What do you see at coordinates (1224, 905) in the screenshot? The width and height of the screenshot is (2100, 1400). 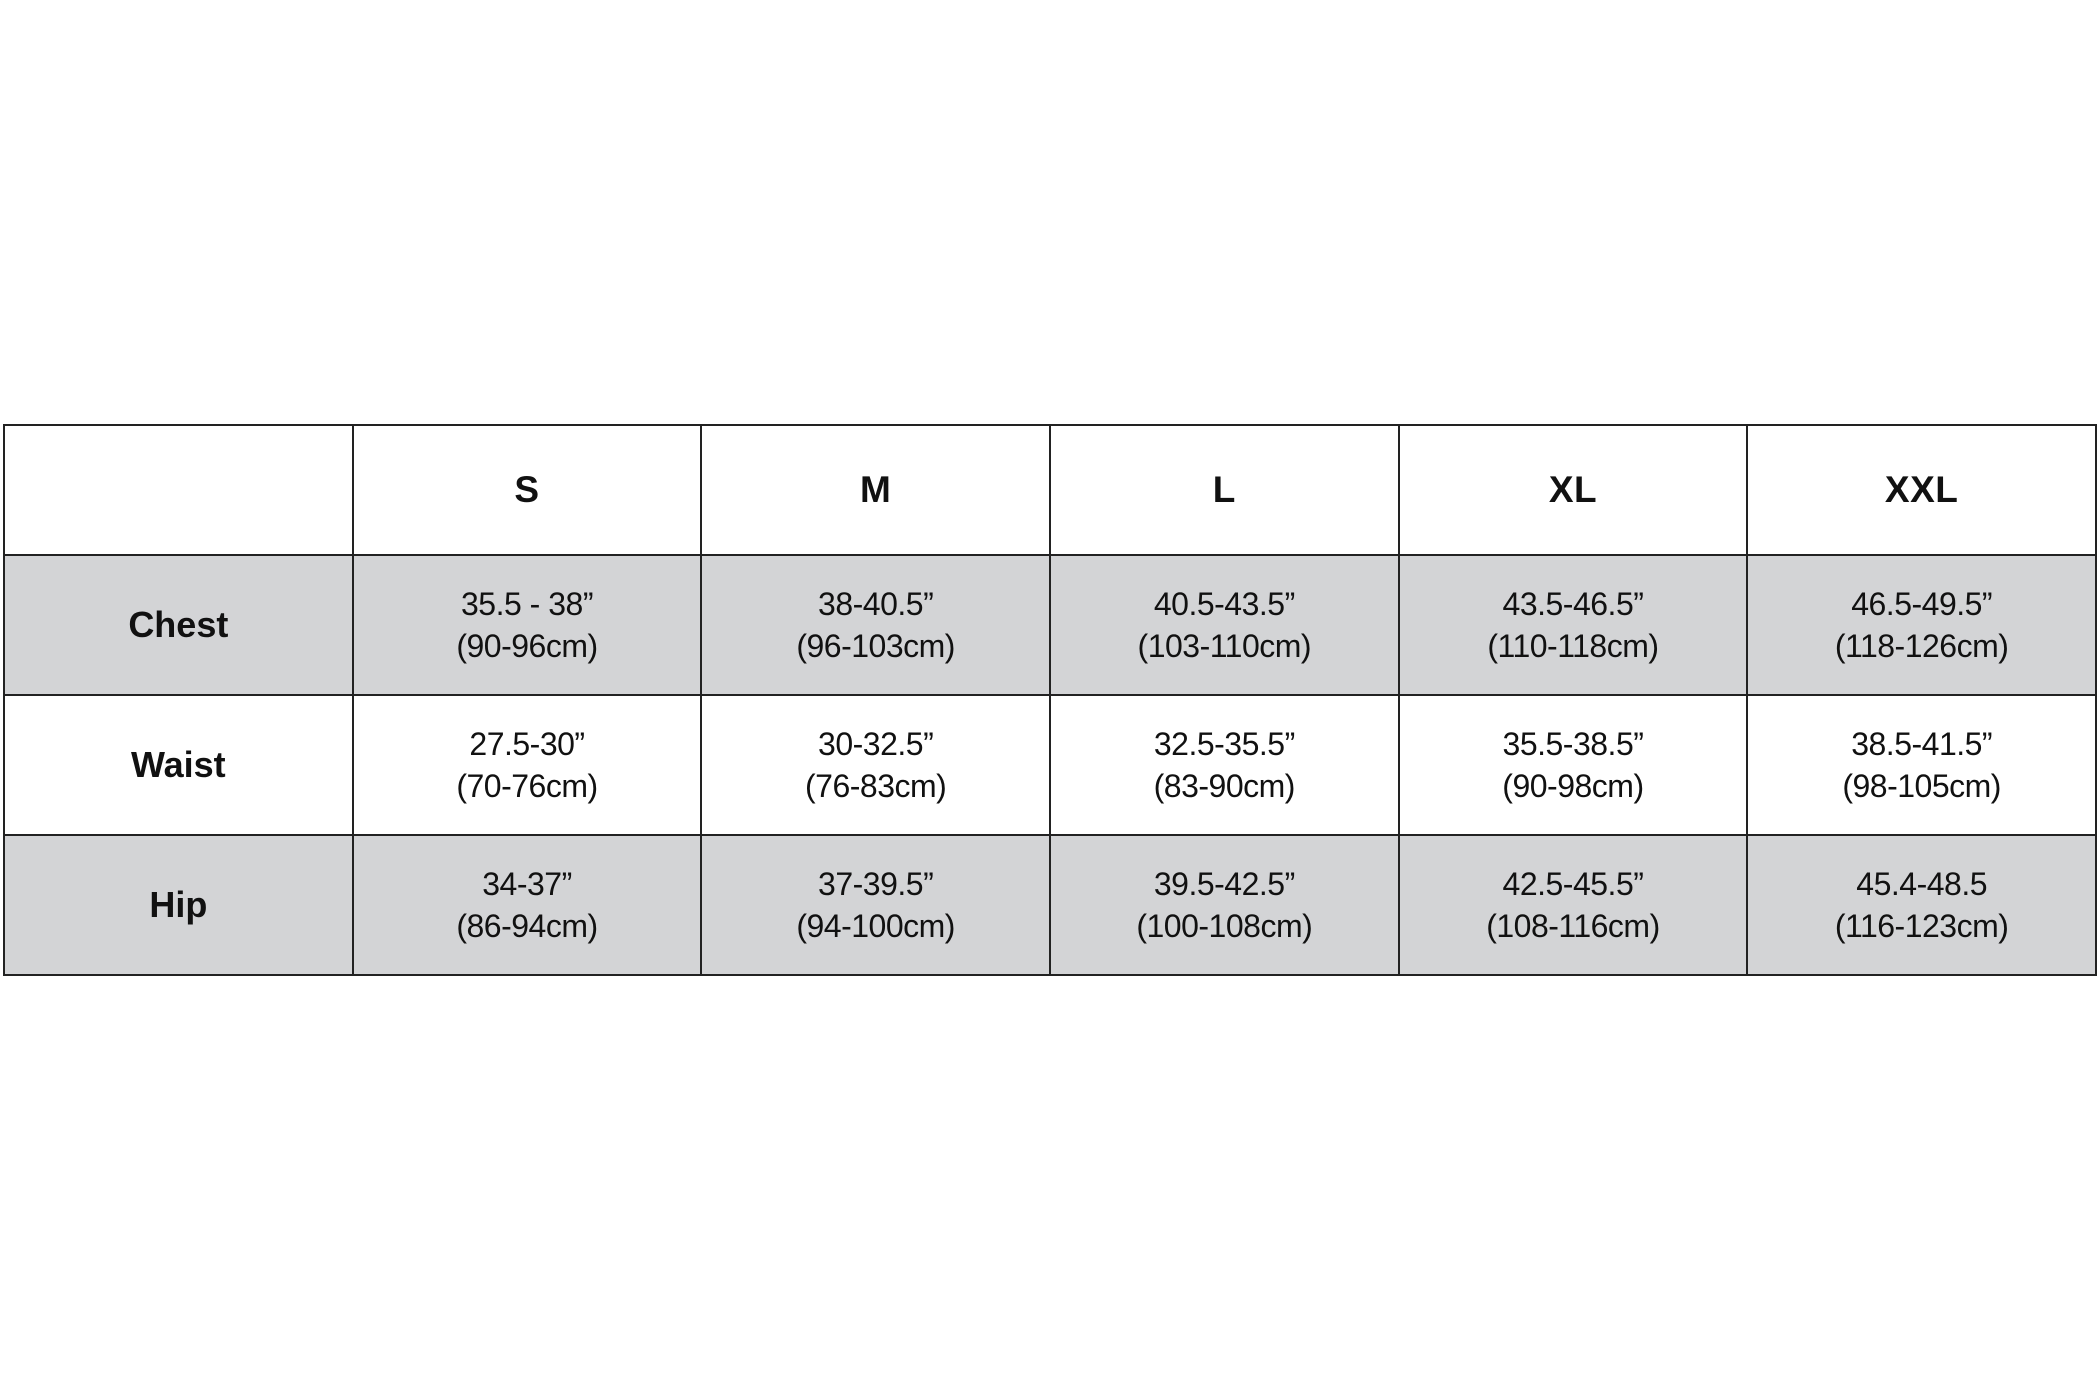 I see `measurement-cell: 39.5-42.5” (100-108cm)` at bounding box center [1224, 905].